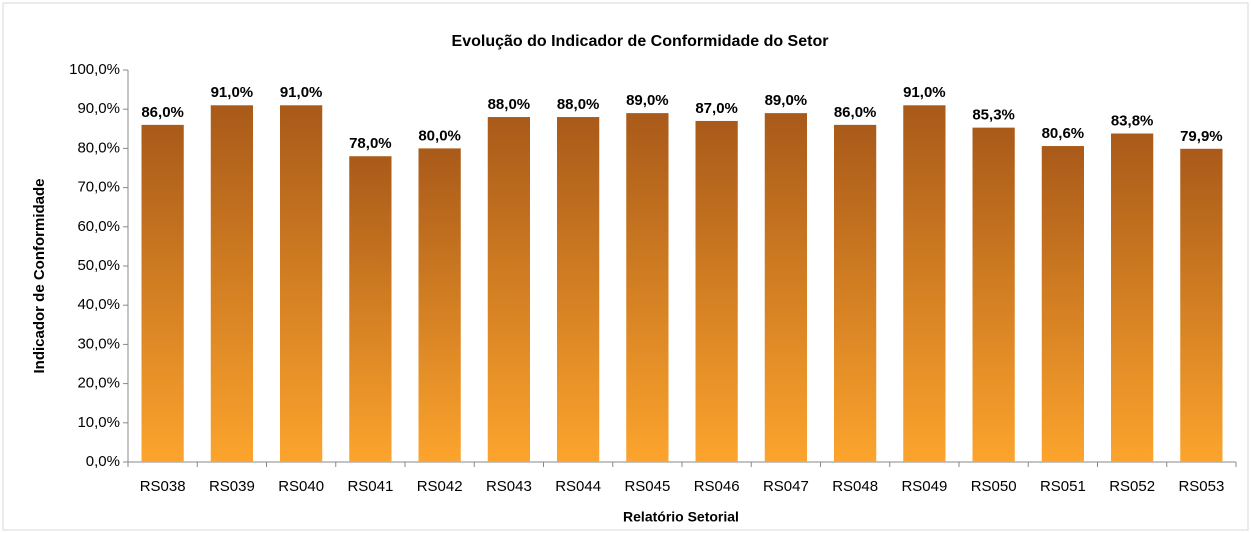 The image size is (1251, 533). I want to click on x-tick-label: RS039, so click(232, 486).